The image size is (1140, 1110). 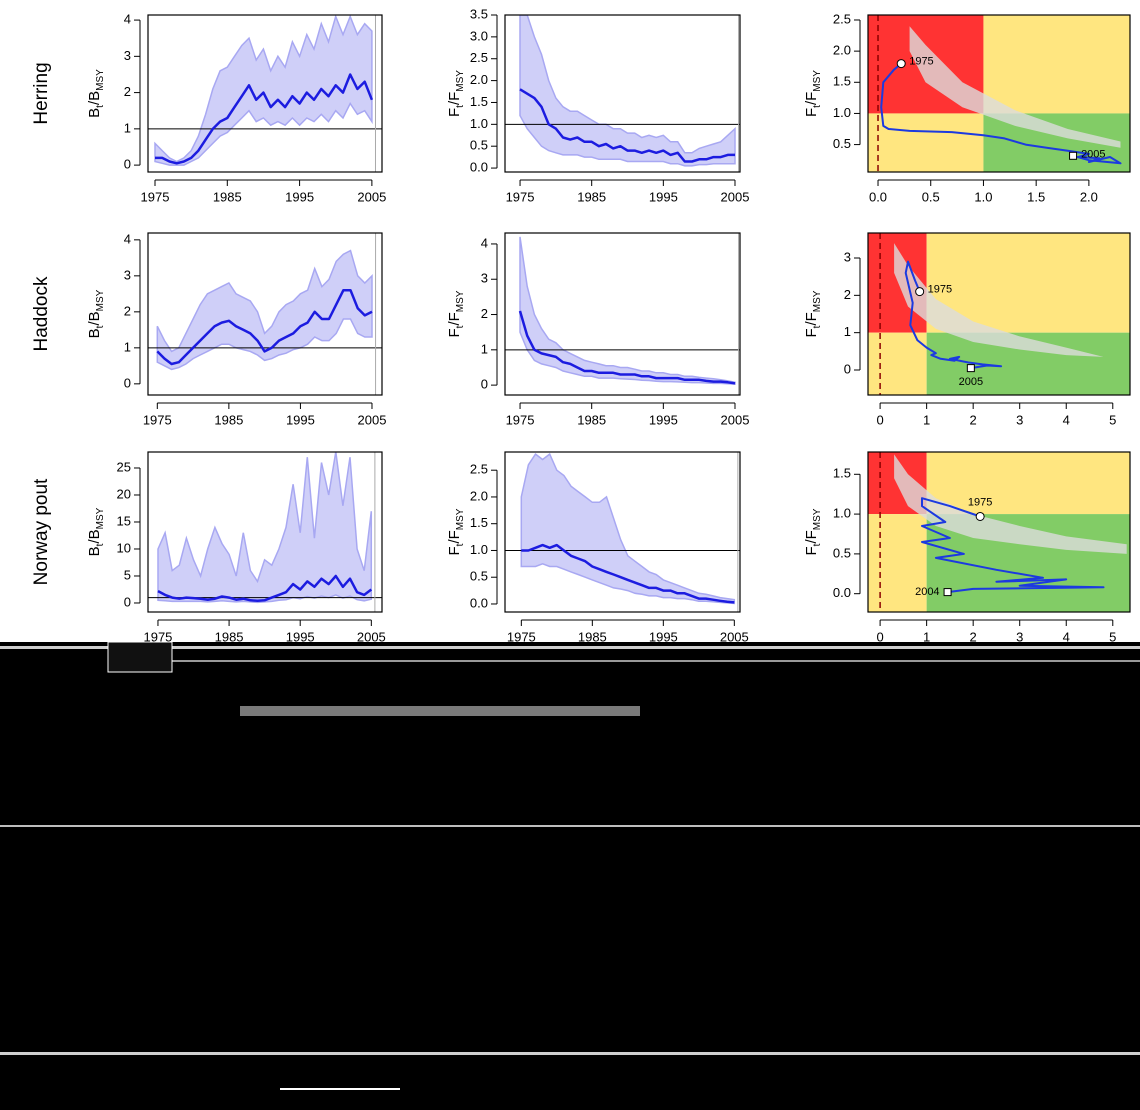 I want to click on y-tick-label: 0.5, so click(x=842, y=552).